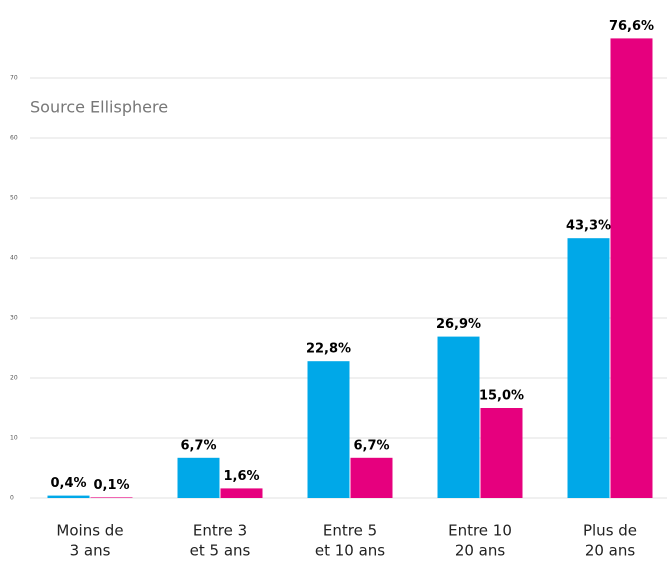  Describe the element at coordinates (501, 396) in the screenshot. I see `value-label: 15,0%` at that location.